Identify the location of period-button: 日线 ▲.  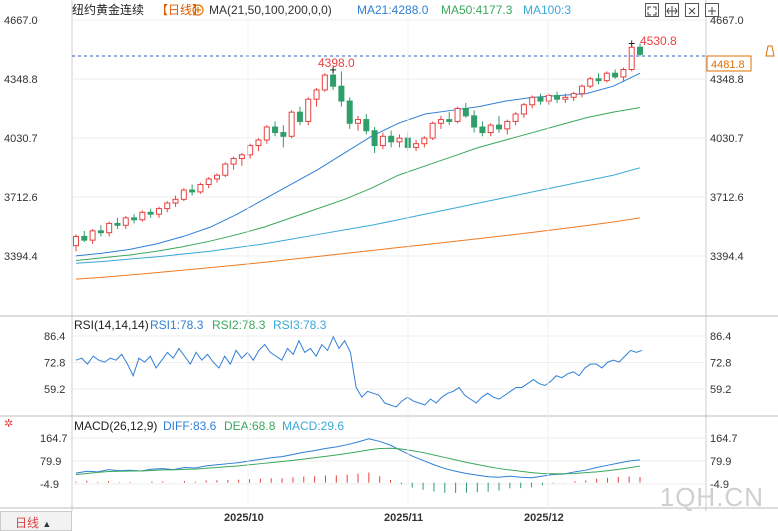
(36, 521).